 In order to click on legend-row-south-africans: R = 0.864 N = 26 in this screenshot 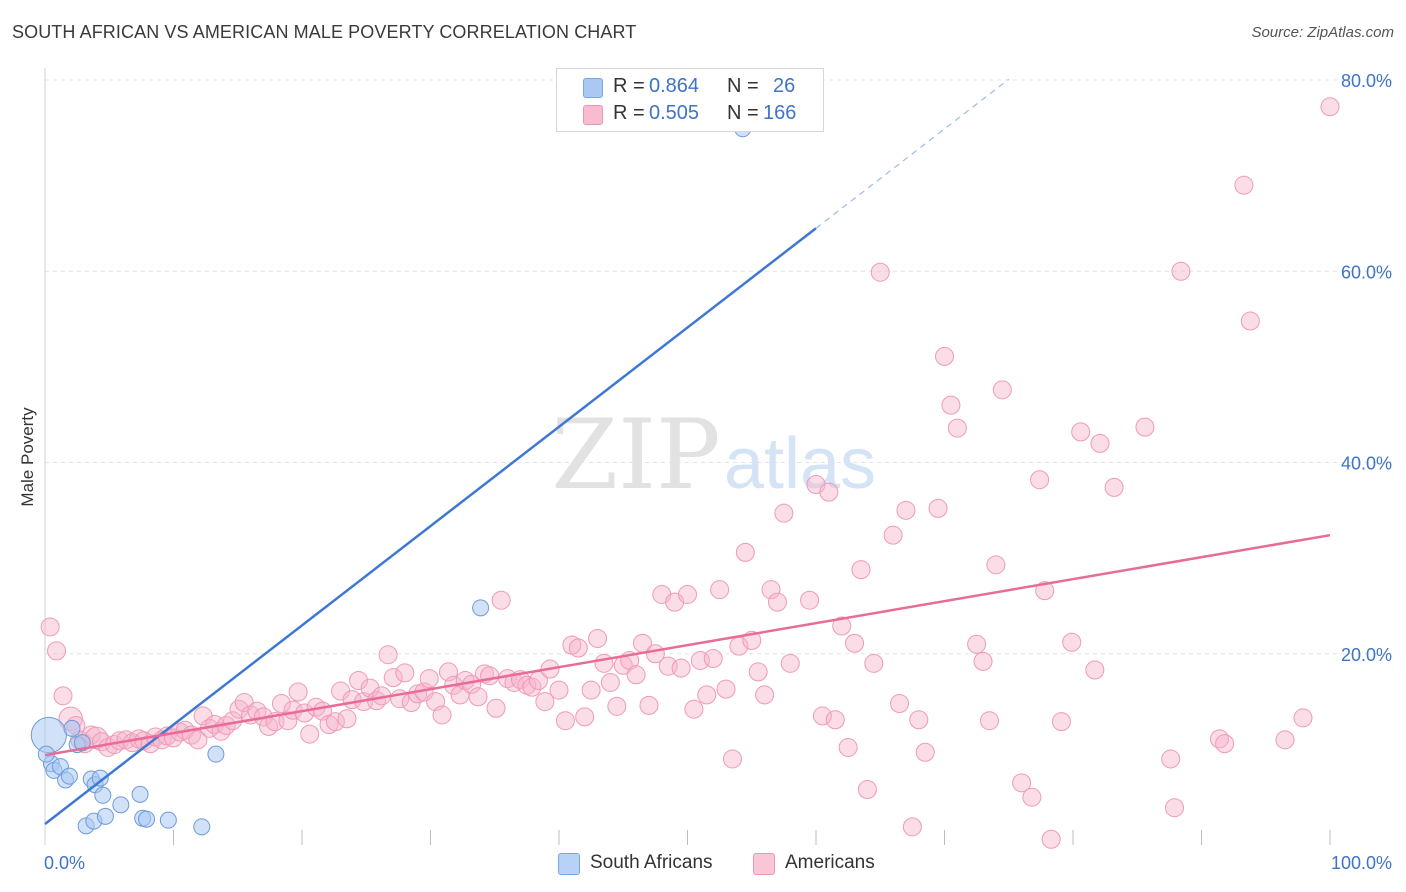, I will do `click(690, 87)`.